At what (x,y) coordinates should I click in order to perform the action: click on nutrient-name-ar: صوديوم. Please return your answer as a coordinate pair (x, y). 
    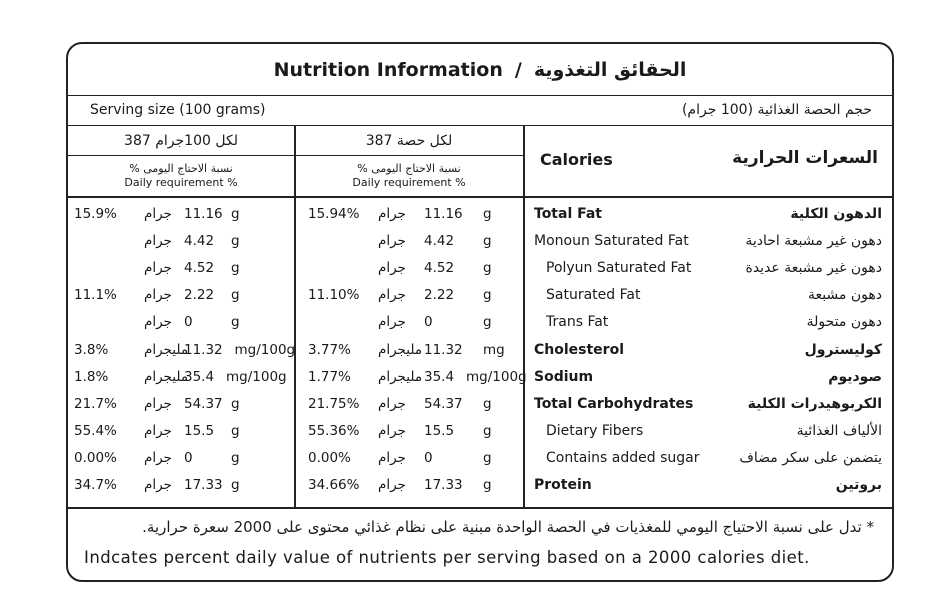
    Looking at the image, I should click on (855, 376).